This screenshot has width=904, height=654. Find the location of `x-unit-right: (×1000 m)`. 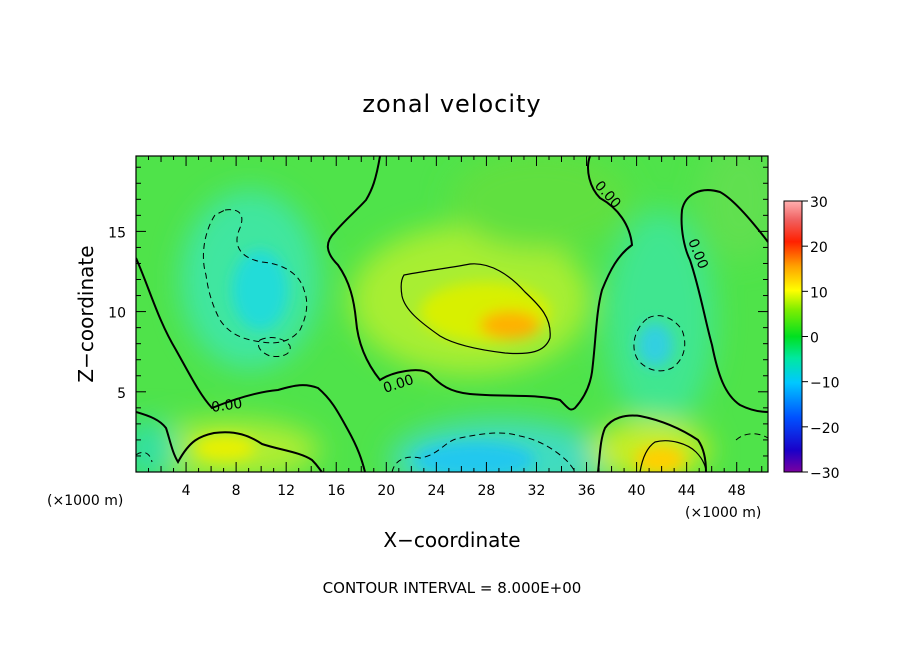

x-unit-right: (×1000 m) is located at coordinates (723, 513).